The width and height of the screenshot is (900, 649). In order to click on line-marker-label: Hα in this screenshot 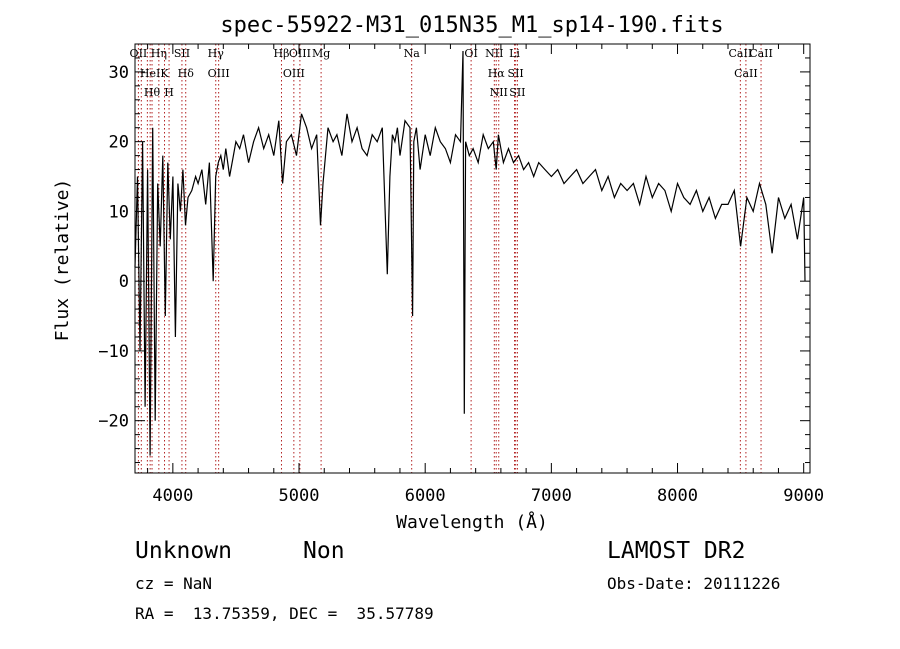, I will do `click(497, 73)`.